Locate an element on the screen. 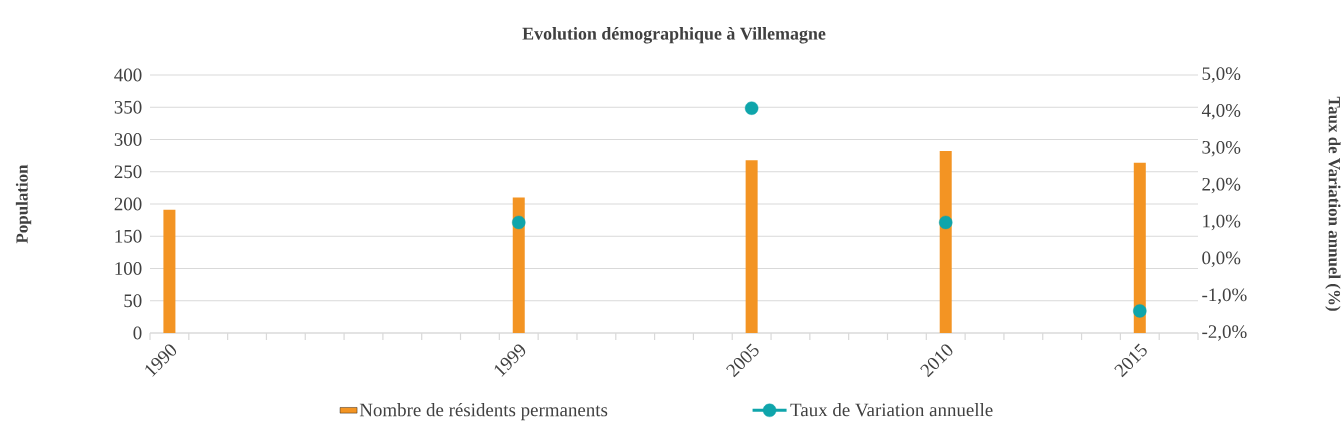 The height and width of the screenshot is (428, 1342). y-axis-title: Population is located at coordinates (23, 204).